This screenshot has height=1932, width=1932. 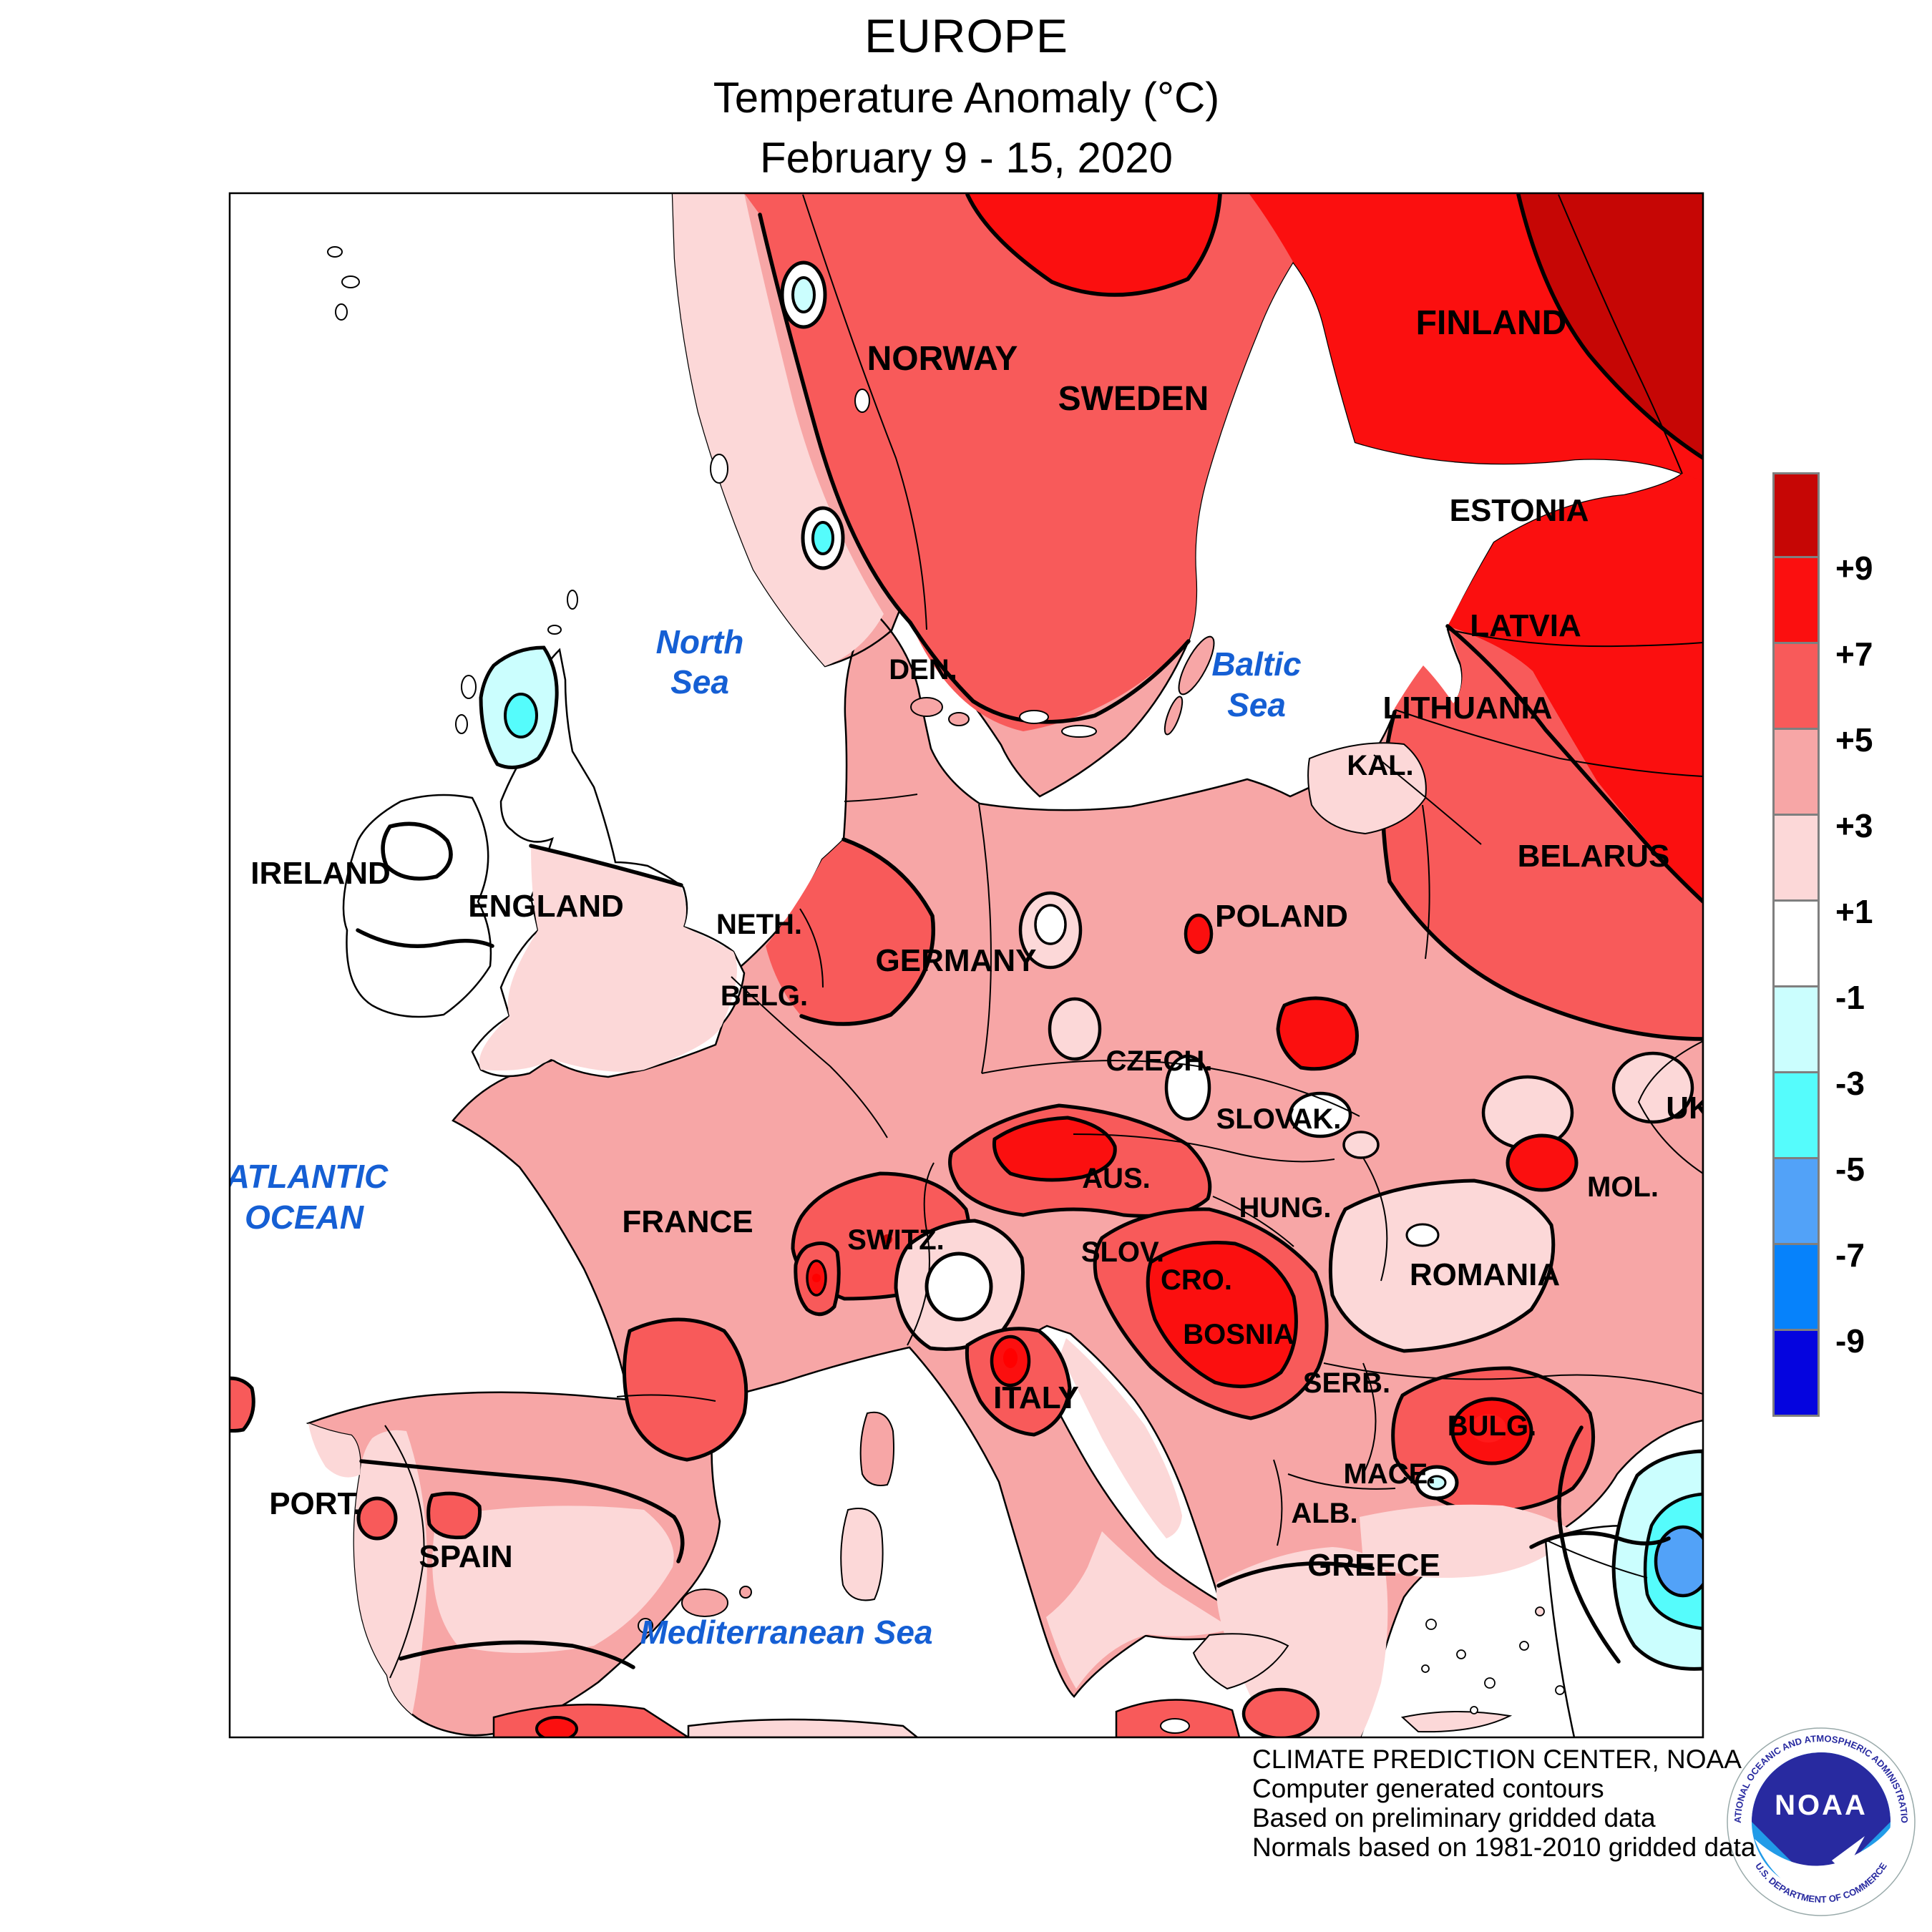 What do you see at coordinates (1175, 1726) in the screenshot?
I see `blob-africa-white` at bounding box center [1175, 1726].